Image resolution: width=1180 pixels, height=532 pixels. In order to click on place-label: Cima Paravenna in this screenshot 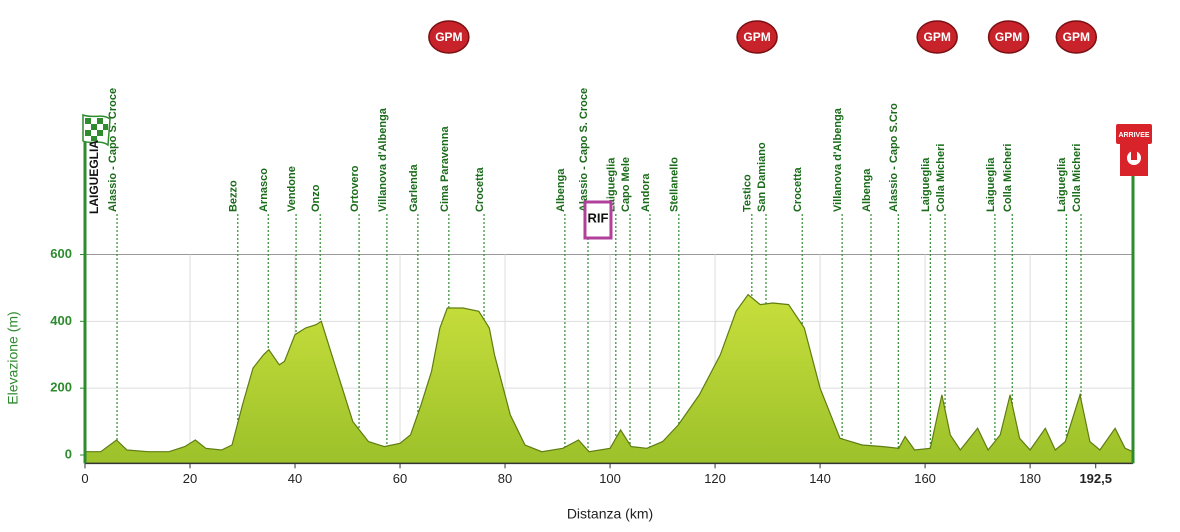, I will do `click(445, 169)`.